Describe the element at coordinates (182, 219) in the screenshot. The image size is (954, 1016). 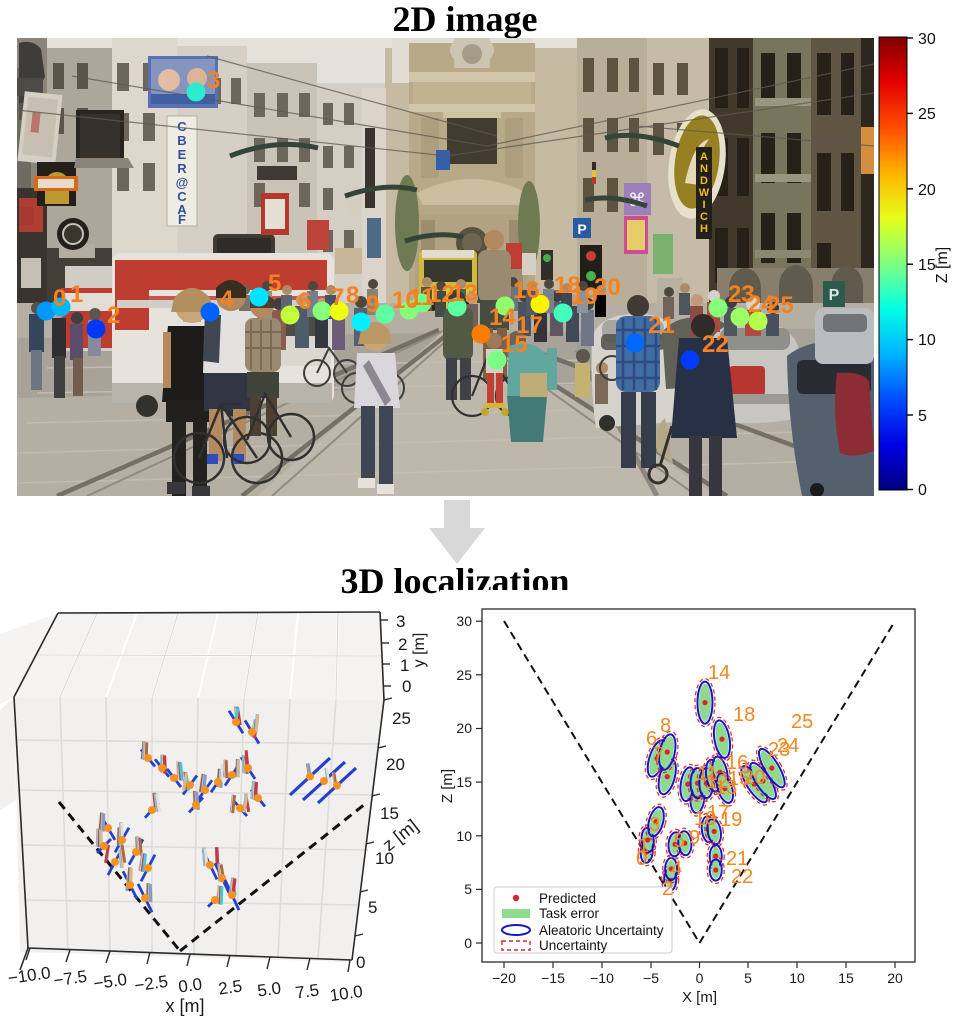
I see `svg-text: F` at that location.